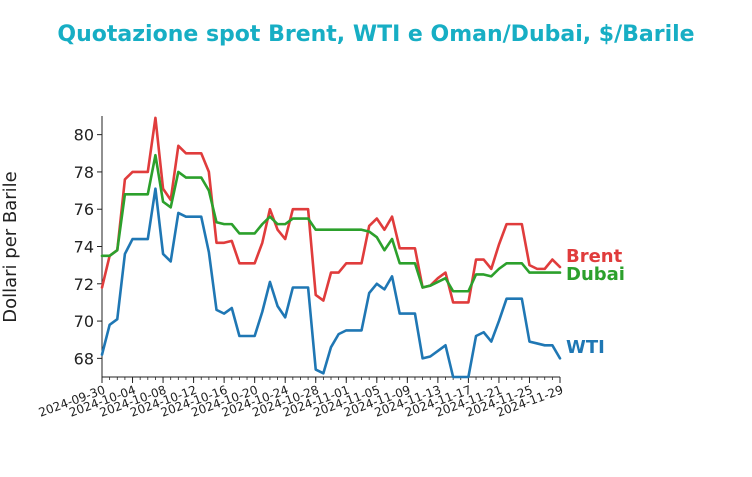  What do you see at coordinates (10, 247) in the screenshot?
I see `y-axis-label: Dollari per Barile` at bounding box center [10, 247].